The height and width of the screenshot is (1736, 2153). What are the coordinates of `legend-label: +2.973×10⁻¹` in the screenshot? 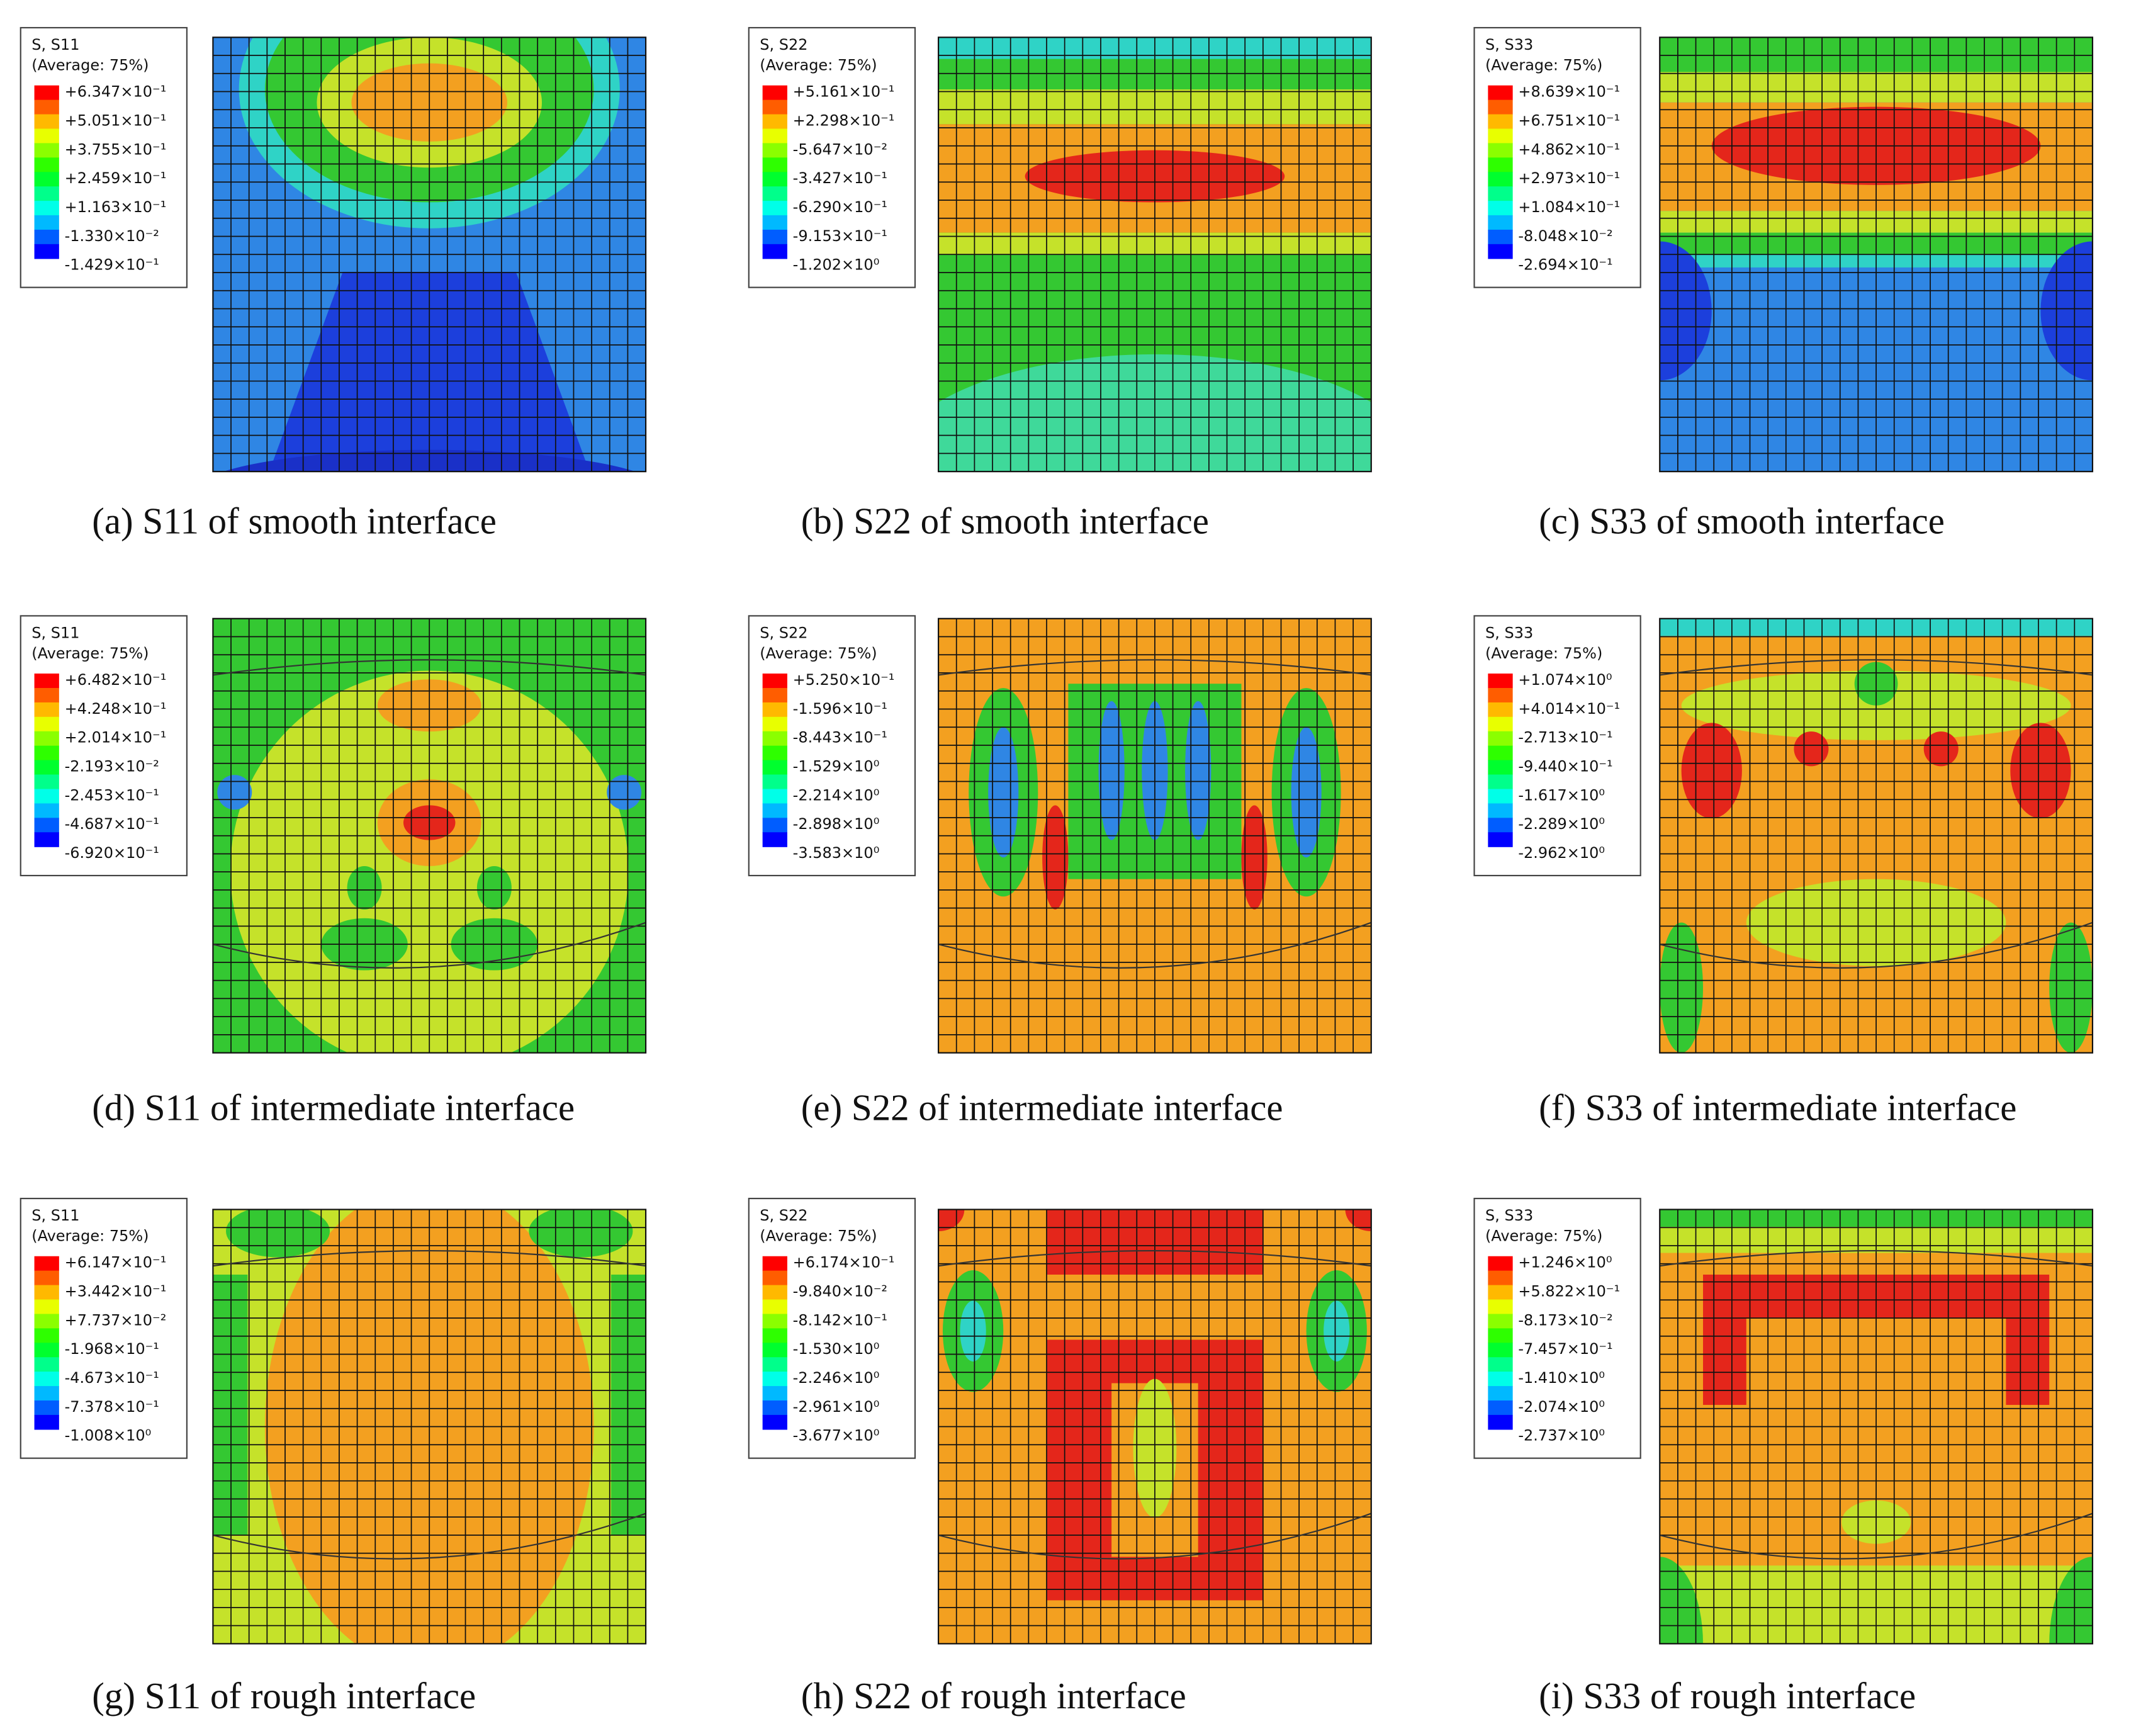 It's located at (1569, 178).